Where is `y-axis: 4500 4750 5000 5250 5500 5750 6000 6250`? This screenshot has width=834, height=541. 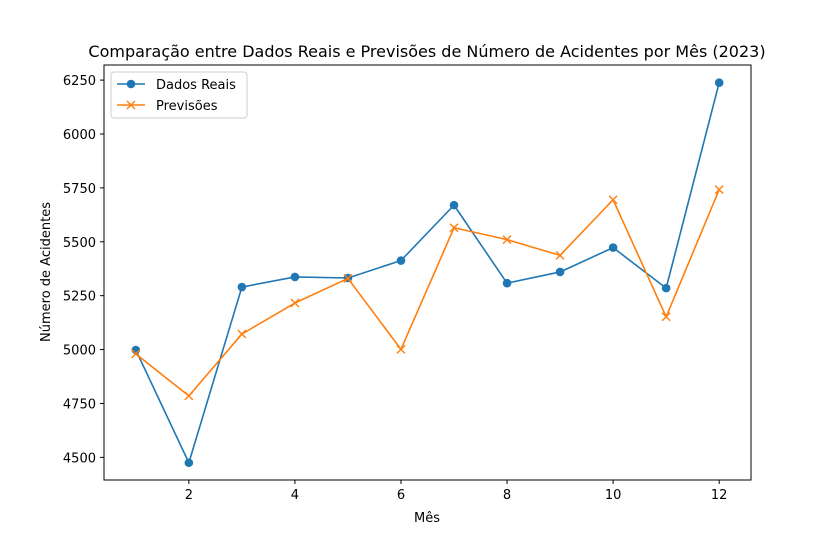 y-axis: 4500 4750 5000 5250 5500 5750 6000 6250 is located at coordinates (83, 270).